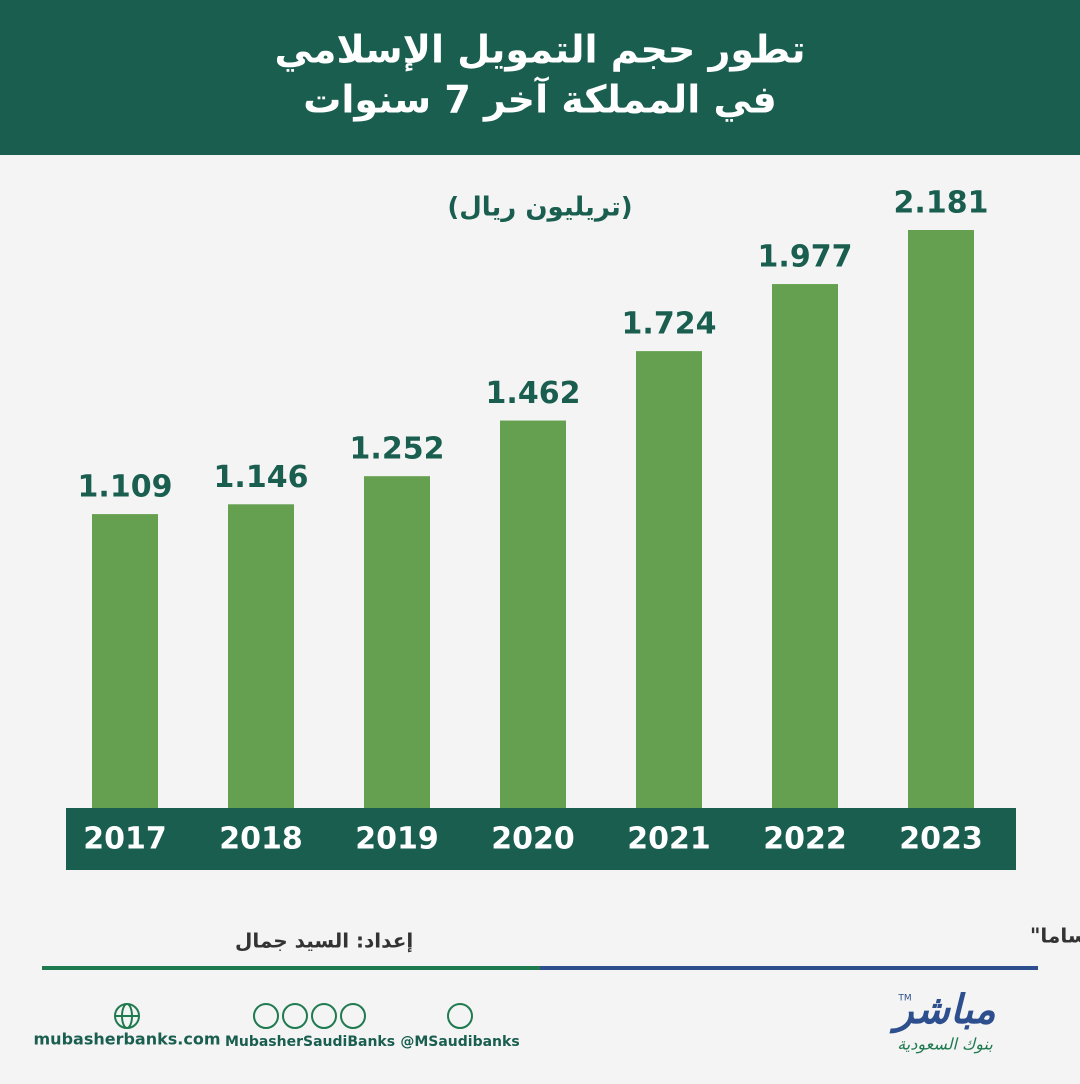 The image size is (1080, 1084). I want to click on logo-trademark: TM, so click(904, 999).